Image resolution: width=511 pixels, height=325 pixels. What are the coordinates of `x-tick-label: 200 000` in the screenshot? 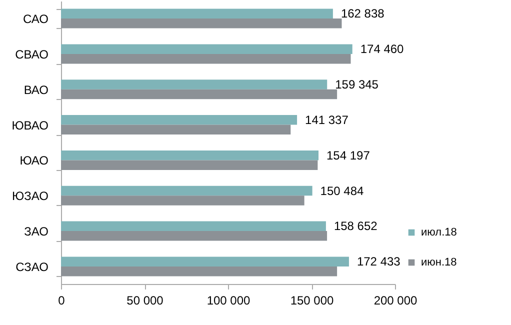 It's located at (396, 301).